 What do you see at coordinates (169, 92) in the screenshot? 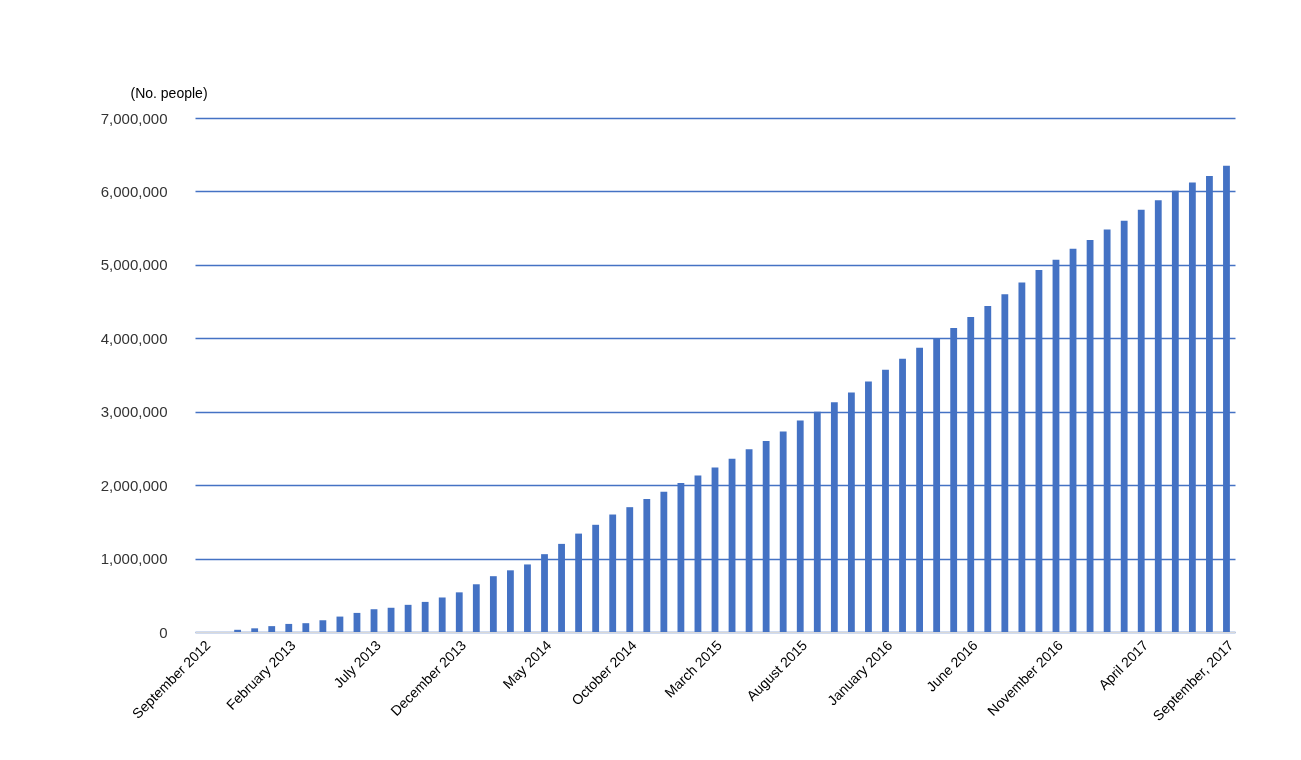
I see `y-axis-title: (No. people)` at bounding box center [169, 92].